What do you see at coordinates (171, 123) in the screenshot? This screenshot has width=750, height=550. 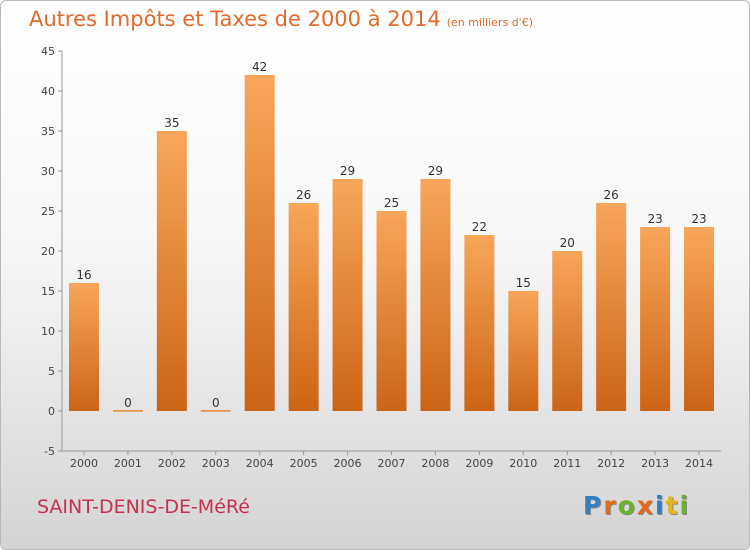 I see `data-label-2002: 35` at bounding box center [171, 123].